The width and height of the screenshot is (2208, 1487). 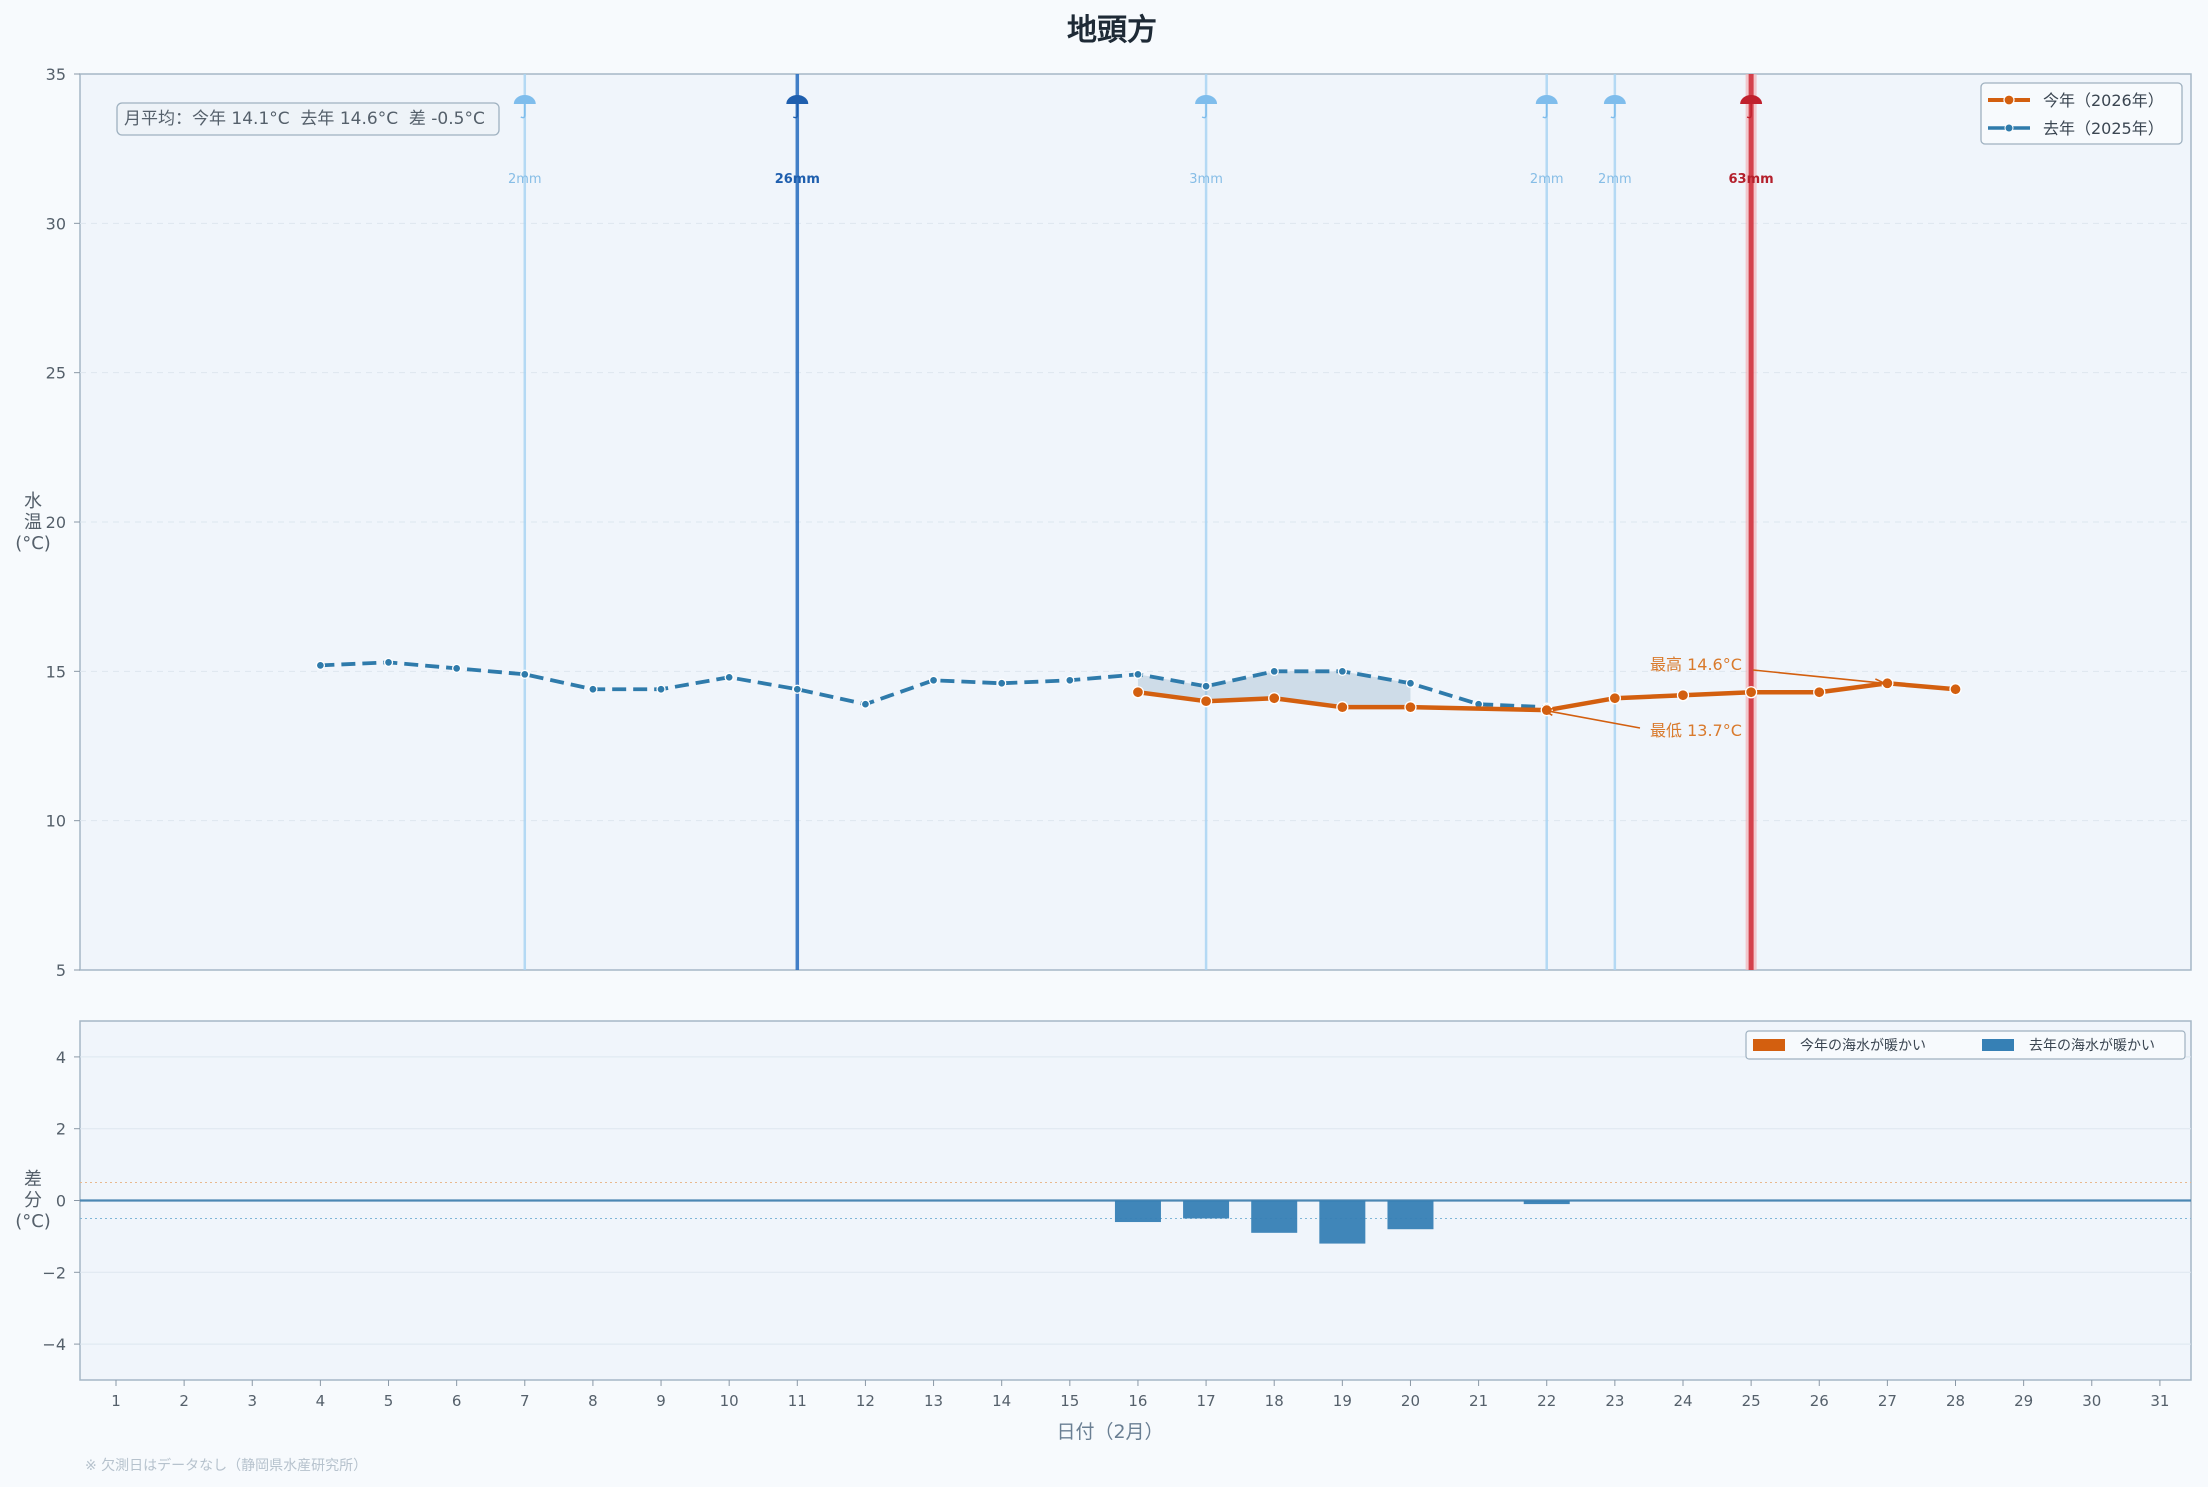 What do you see at coordinates (2103, 128) in the screenshot?
I see `legend-last-year: 去年（2025年）` at bounding box center [2103, 128].